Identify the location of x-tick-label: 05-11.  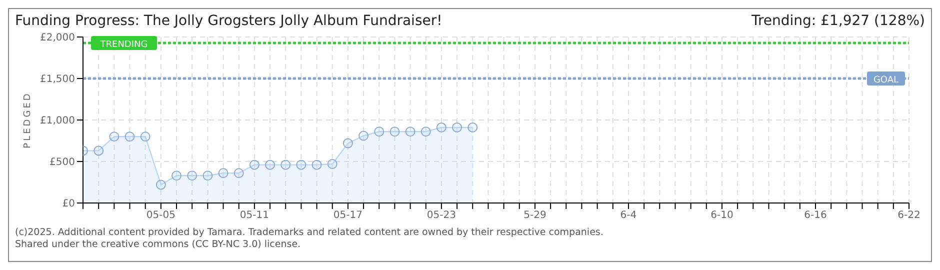
(254, 216).